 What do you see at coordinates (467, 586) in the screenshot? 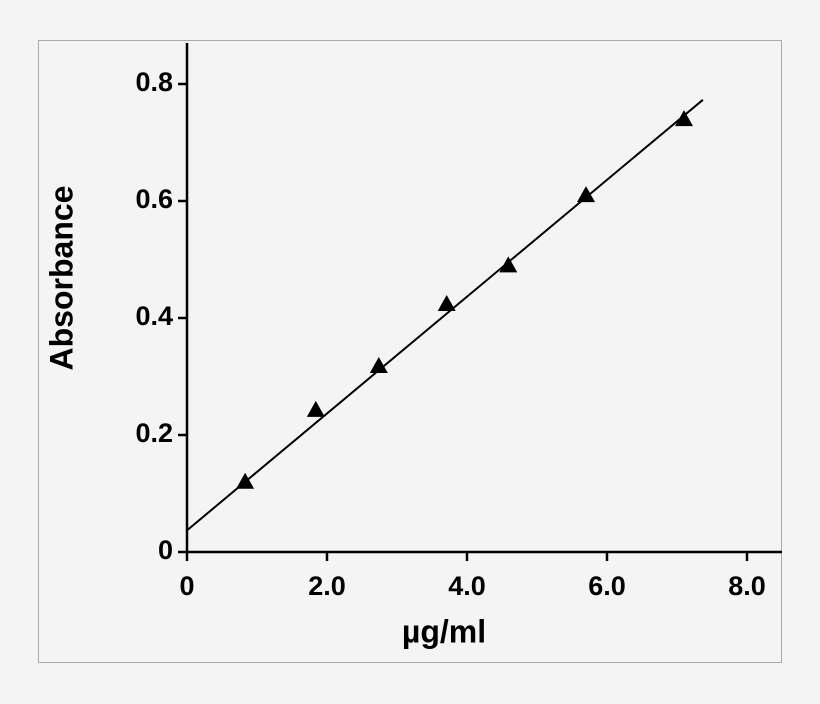
I see `x-tick-label: 4.0` at bounding box center [467, 586].